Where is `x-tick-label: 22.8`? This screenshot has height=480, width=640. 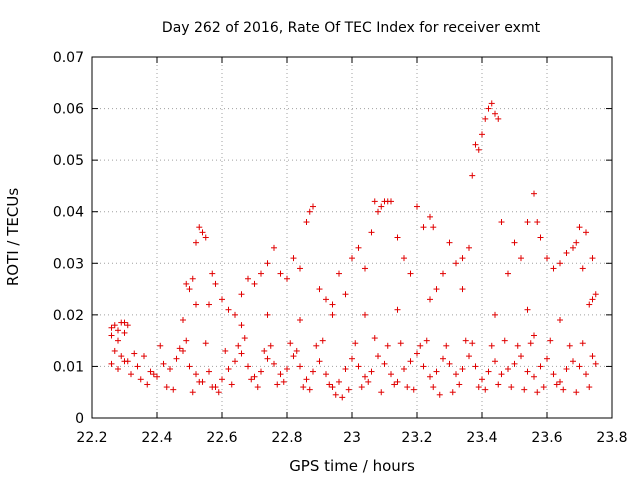 x-tick-label: 22.8 is located at coordinates (286, 438).